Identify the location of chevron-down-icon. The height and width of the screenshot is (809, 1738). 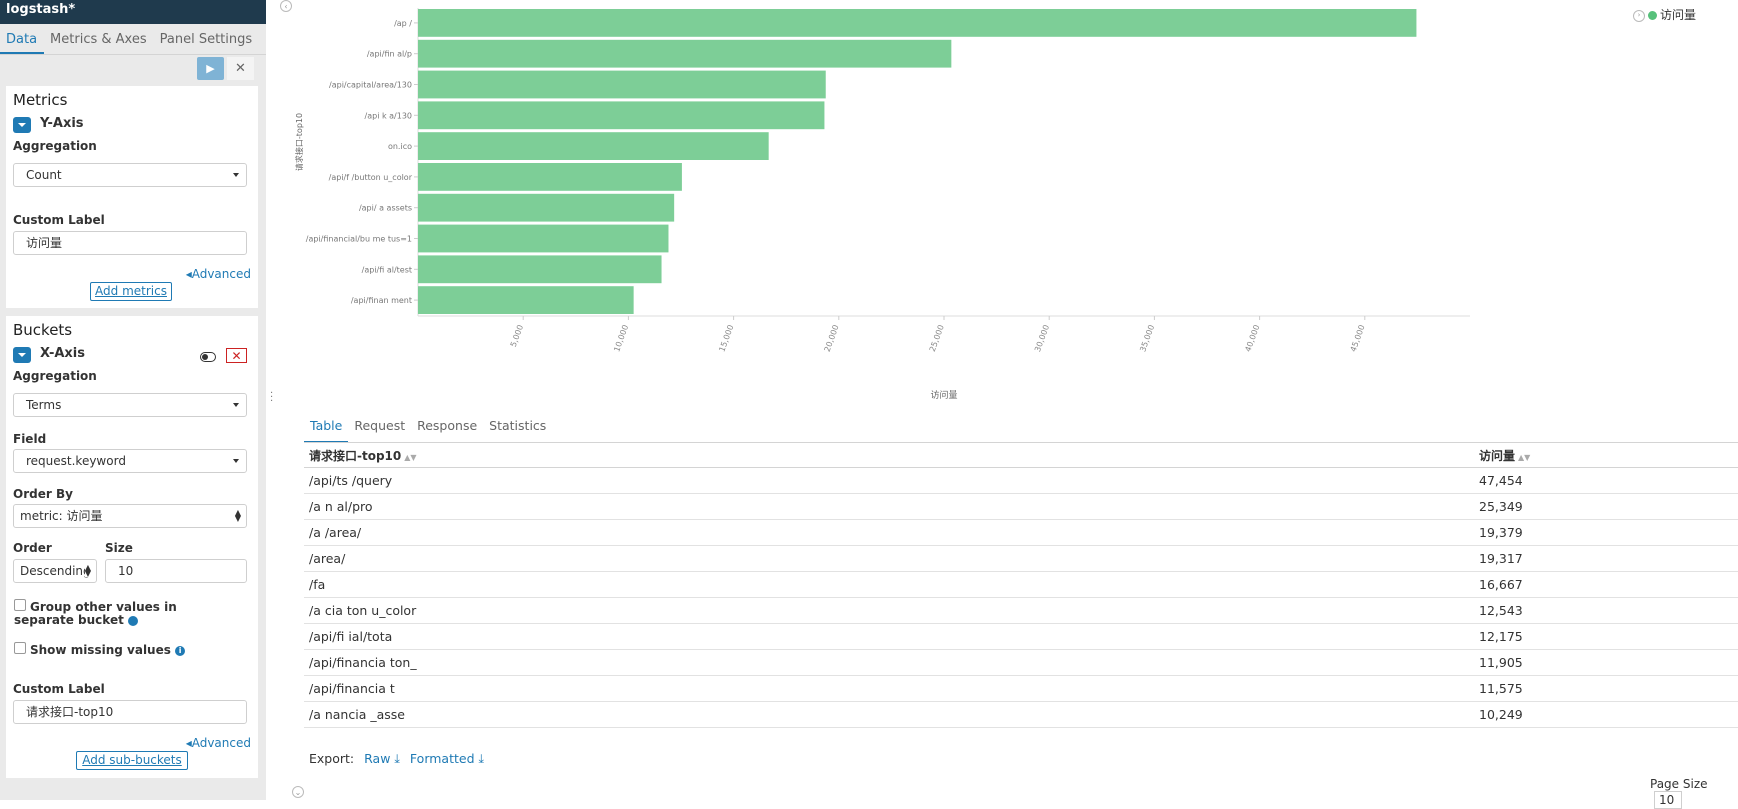
(236, 461).